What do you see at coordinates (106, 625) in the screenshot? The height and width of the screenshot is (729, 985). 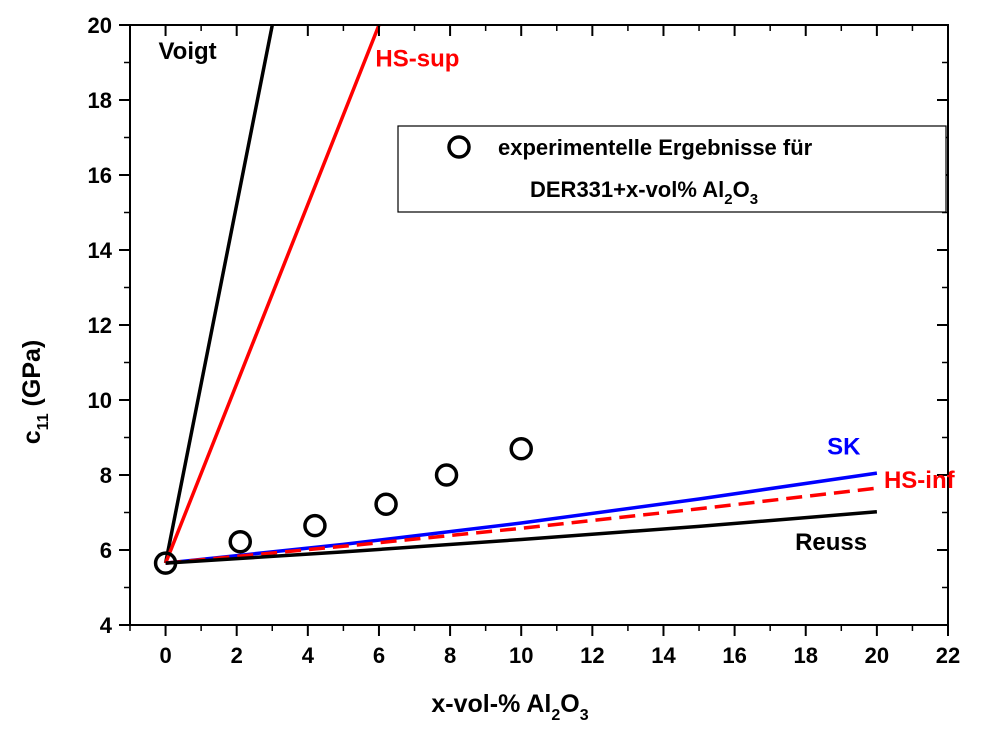 I see `y-tick-label: 4` at bounding box center [106, 625].